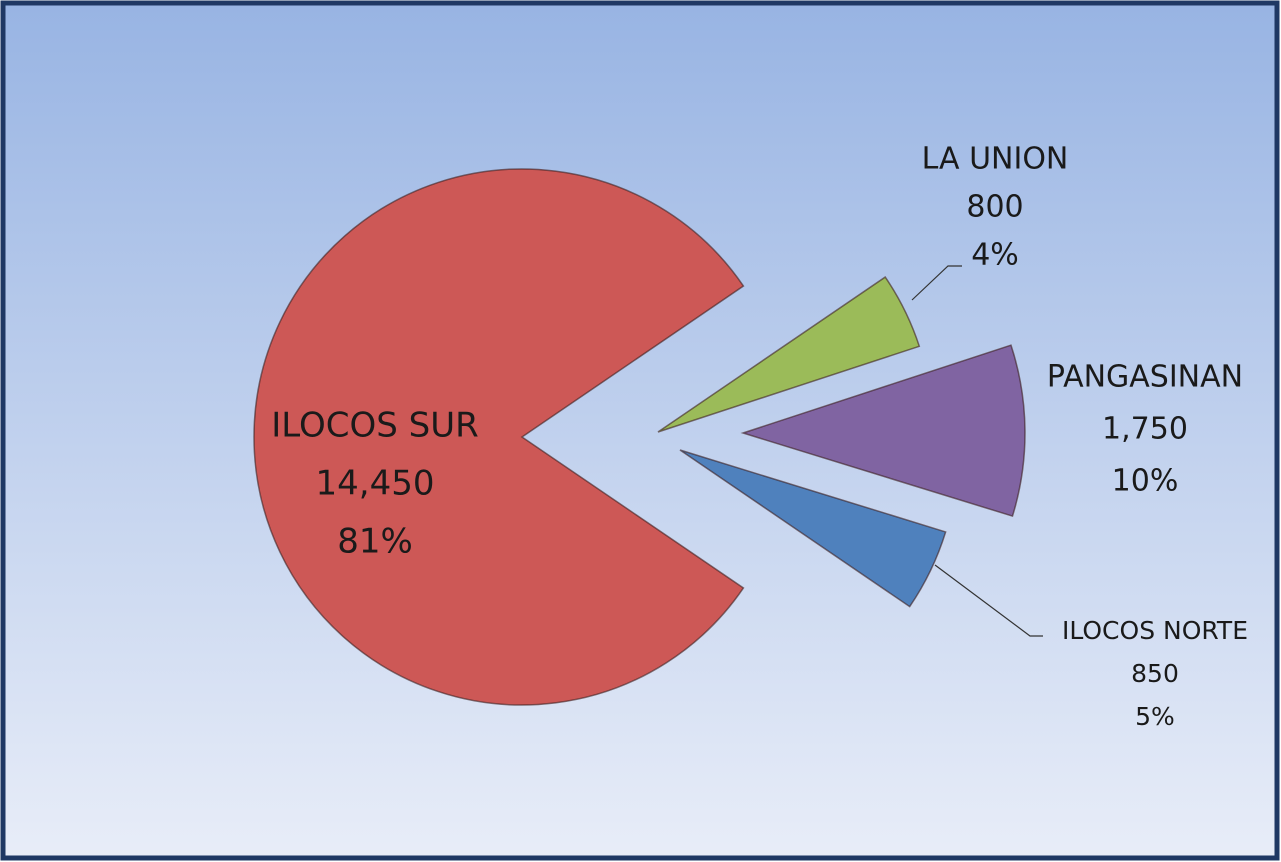  What do you see at coordinates (1145, 377) in the screenshot?
I see `category-label: PANGASINAN` at bounding box center [1145, 377].